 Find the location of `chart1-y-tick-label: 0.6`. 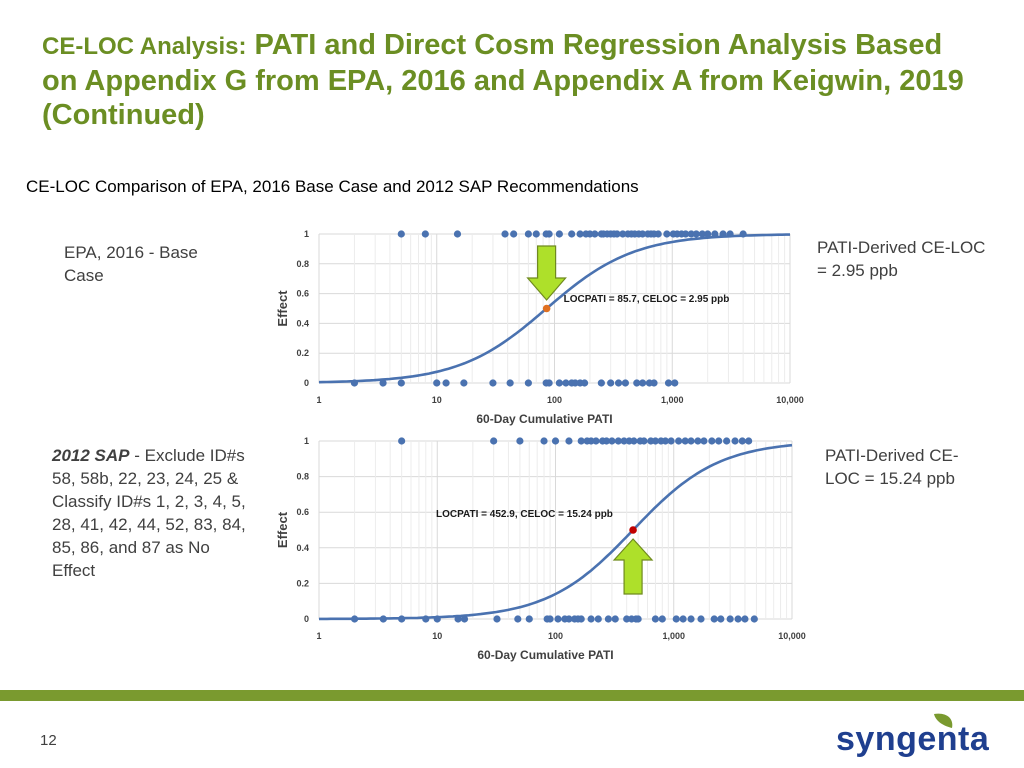

chart1-y-tick-label: 0.6 is located at coordinates (302, 294).